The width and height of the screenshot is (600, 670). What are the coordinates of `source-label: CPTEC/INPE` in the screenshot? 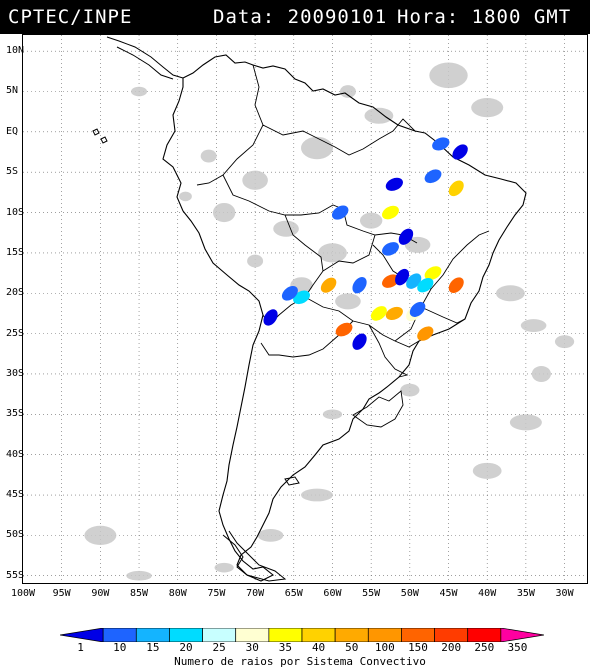 It's located at (70, 17).